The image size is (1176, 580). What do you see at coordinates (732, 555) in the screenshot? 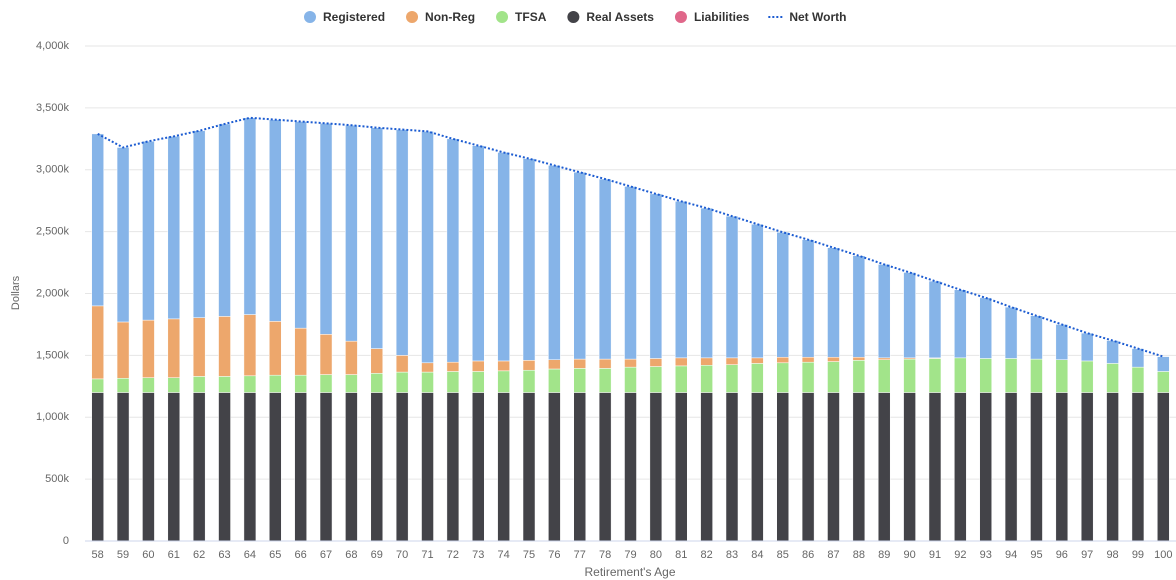
I see `x-tick-label: 83` at bounding box center [732, 555].